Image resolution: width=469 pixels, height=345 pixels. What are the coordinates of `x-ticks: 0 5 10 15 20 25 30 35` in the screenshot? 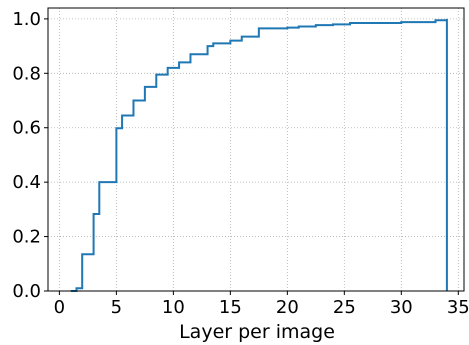 It's located at (261, 304).